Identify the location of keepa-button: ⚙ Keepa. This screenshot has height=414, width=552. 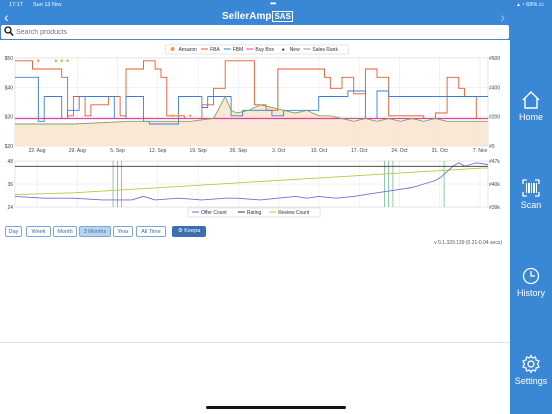
(189, 231).